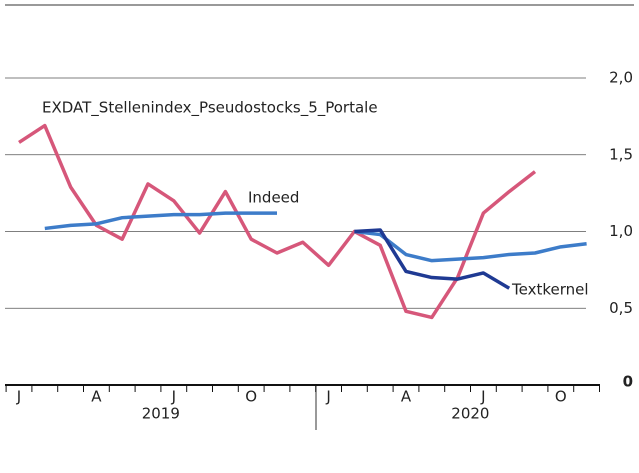 Image resolution: width=639 pixels, height=473 pixels. What do you see at coordinates (550, 290) in the screenshot?
I see `series-label: Textkernel` at bounding box center [550, 290].